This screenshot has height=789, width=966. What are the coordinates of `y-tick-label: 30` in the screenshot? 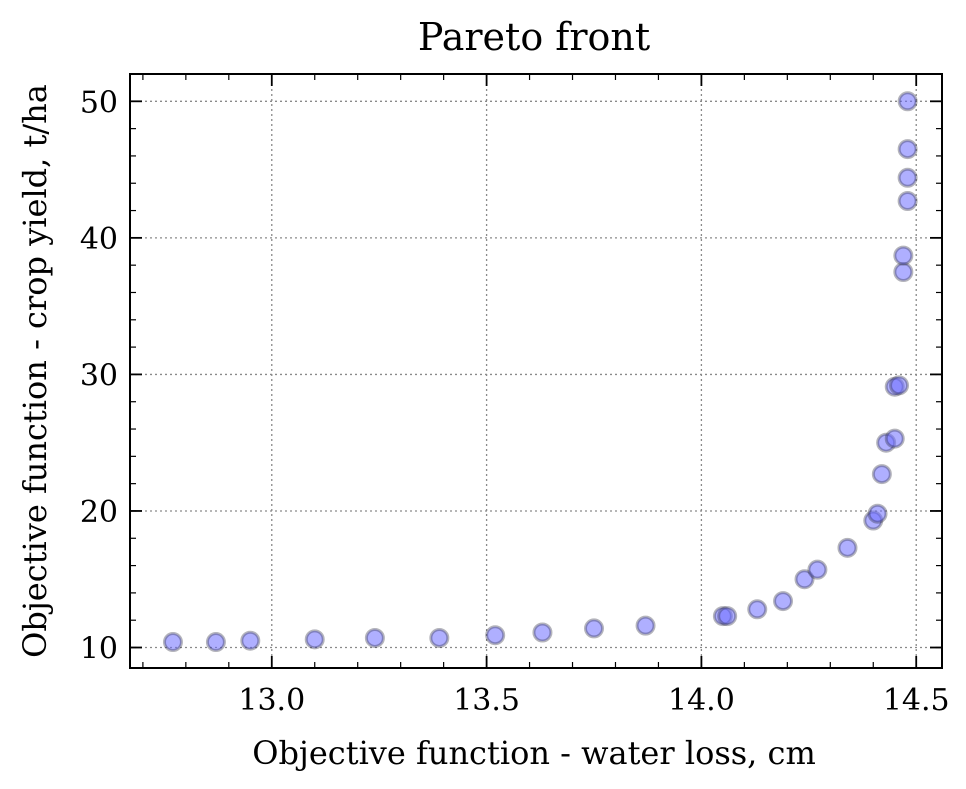 It's located at (99, 375).